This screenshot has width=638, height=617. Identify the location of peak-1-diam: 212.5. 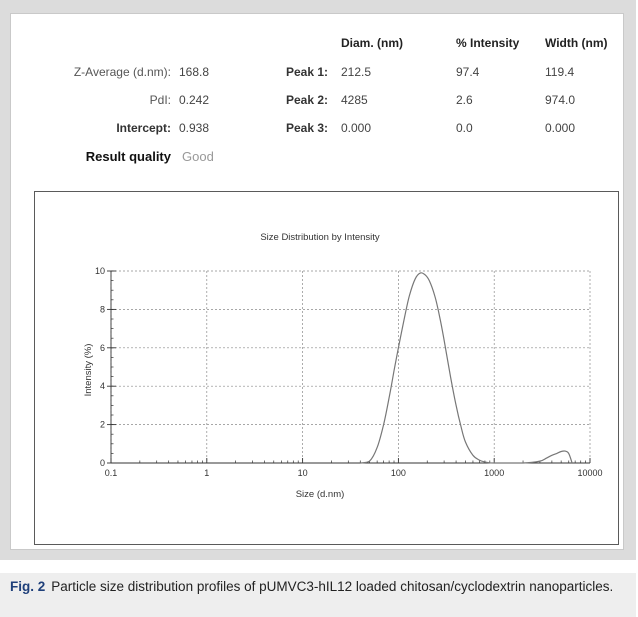
(356, 72).